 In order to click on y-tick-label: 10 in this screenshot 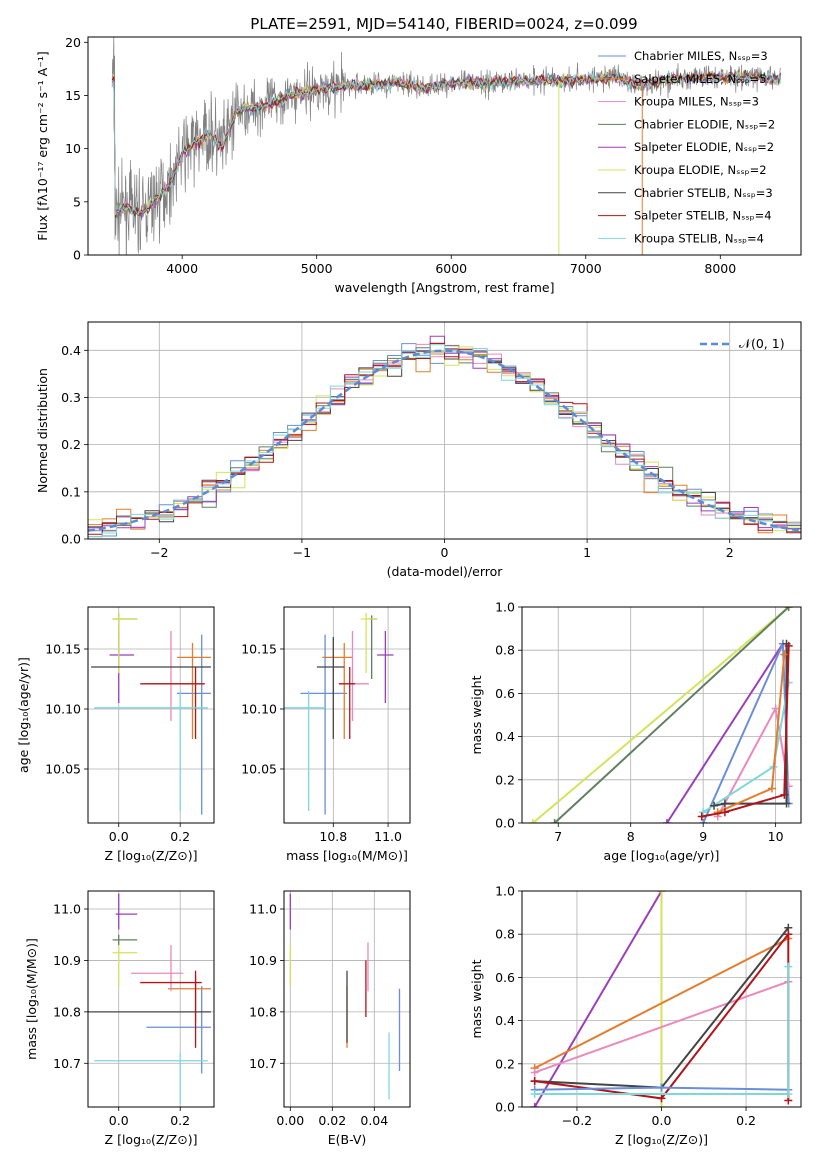, I will do `click(73, 148)`.